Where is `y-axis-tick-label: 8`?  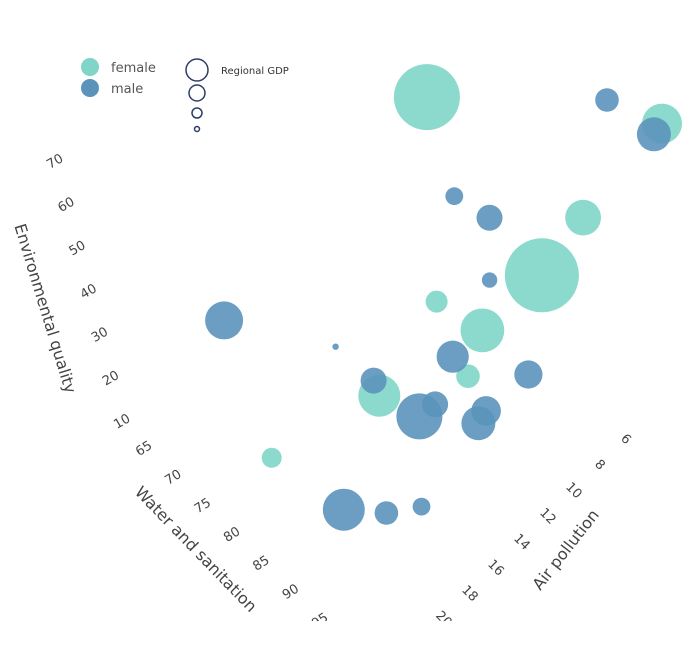
y-axis-tick-label: 8 is located at coordinates (599, 465).